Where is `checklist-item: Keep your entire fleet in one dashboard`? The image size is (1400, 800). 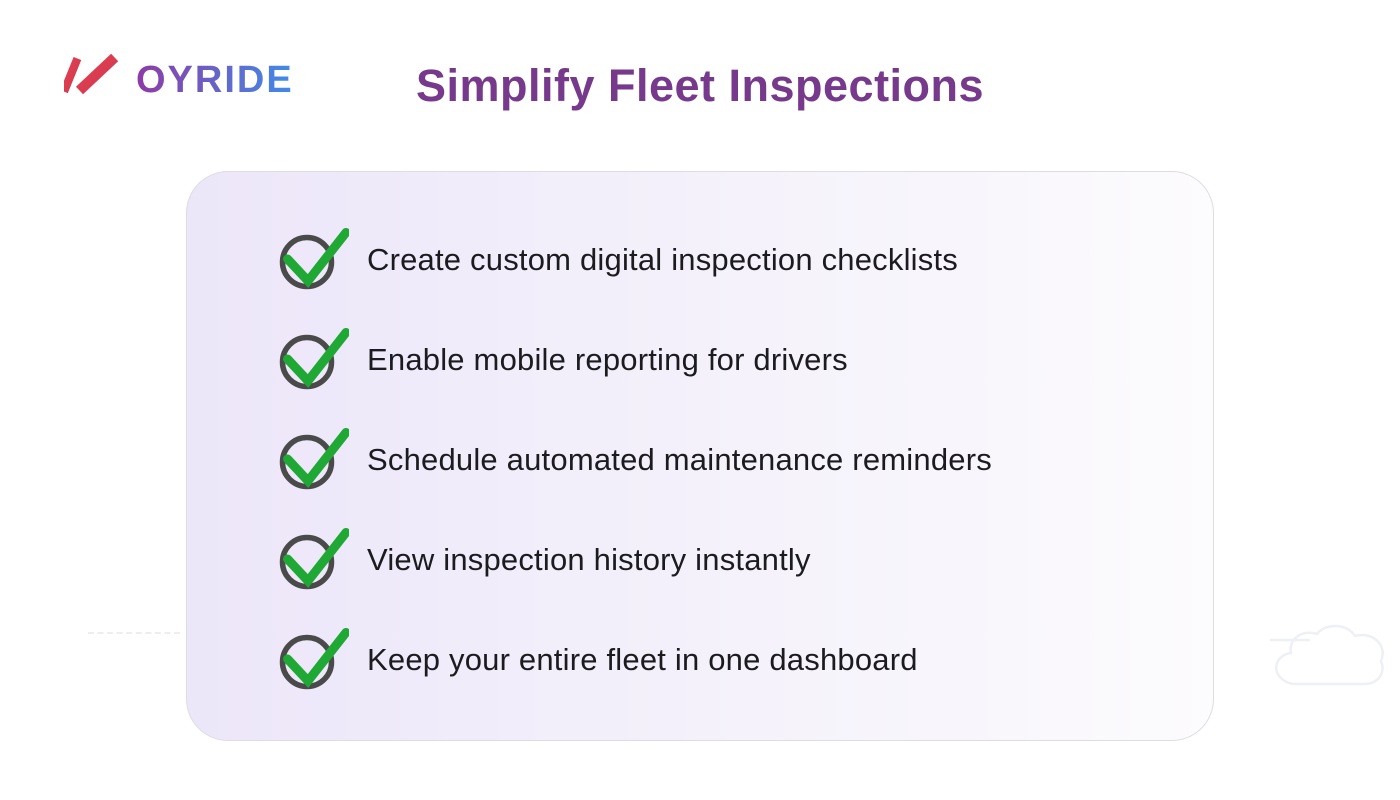
checklist-item: Keep your entire fleet in one dashboard is located at coordinates (725, 660).